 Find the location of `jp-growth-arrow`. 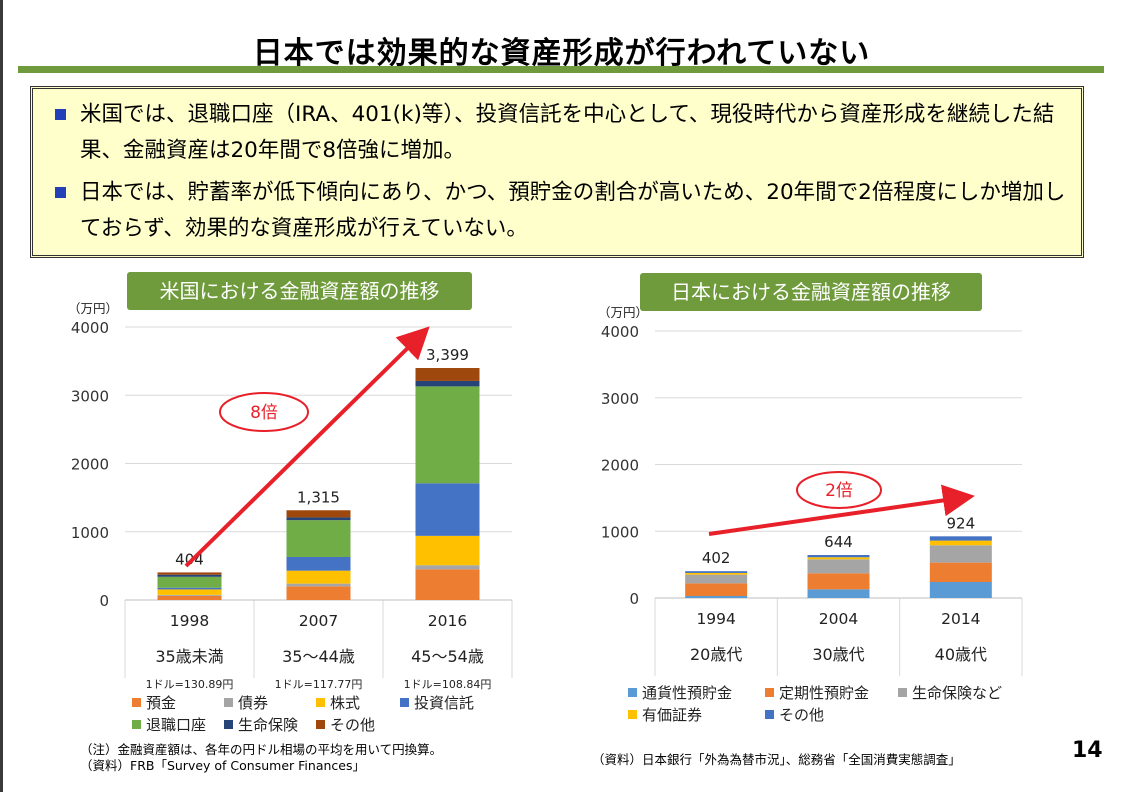

jp-growth-arrow is located at coordinates (841, 510).